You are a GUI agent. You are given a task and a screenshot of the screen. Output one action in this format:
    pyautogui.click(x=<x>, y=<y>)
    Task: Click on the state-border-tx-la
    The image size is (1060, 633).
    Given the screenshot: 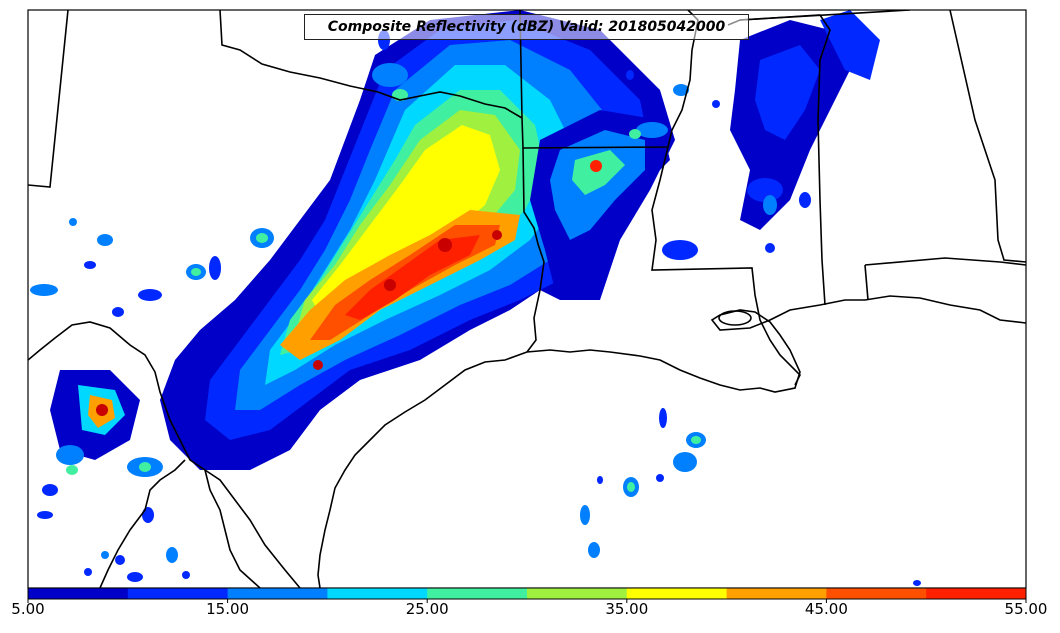 What is the action you would take?
    pyautogui.click(x=533, y=250)
    